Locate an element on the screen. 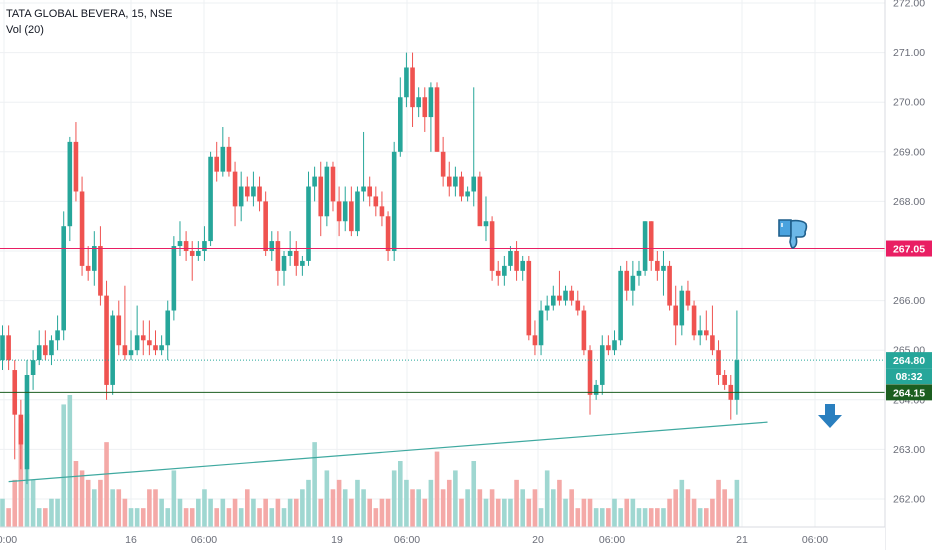  time-axis-bg is located at coordinates (442, 538).